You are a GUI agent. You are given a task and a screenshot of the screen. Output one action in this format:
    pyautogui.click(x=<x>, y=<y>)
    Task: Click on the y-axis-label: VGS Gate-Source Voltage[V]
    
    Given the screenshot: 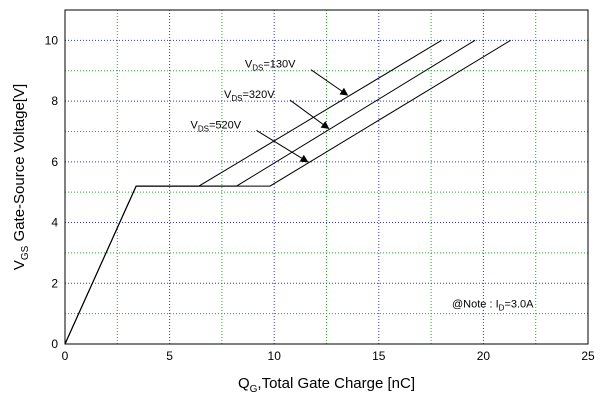 What is the action you would take?
    pyautogui.click(x=21, y=177)
    